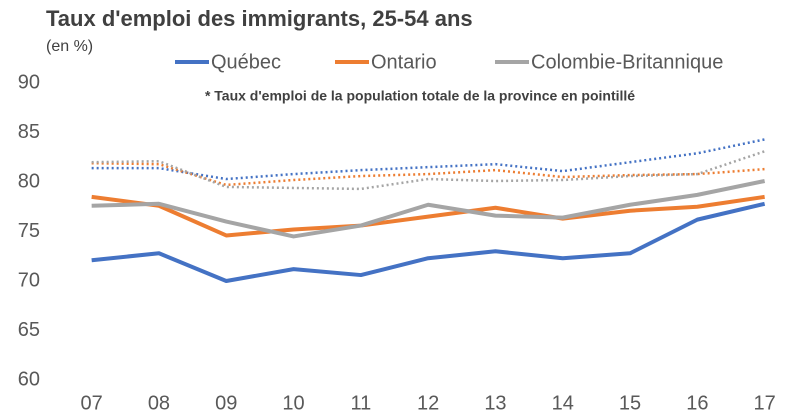 This screenshot has height=412, width=790. What do you see at coordinates (29, 379) in the screenshot?
I see `y-tick-label: 60` at bounding box center [29, 379].